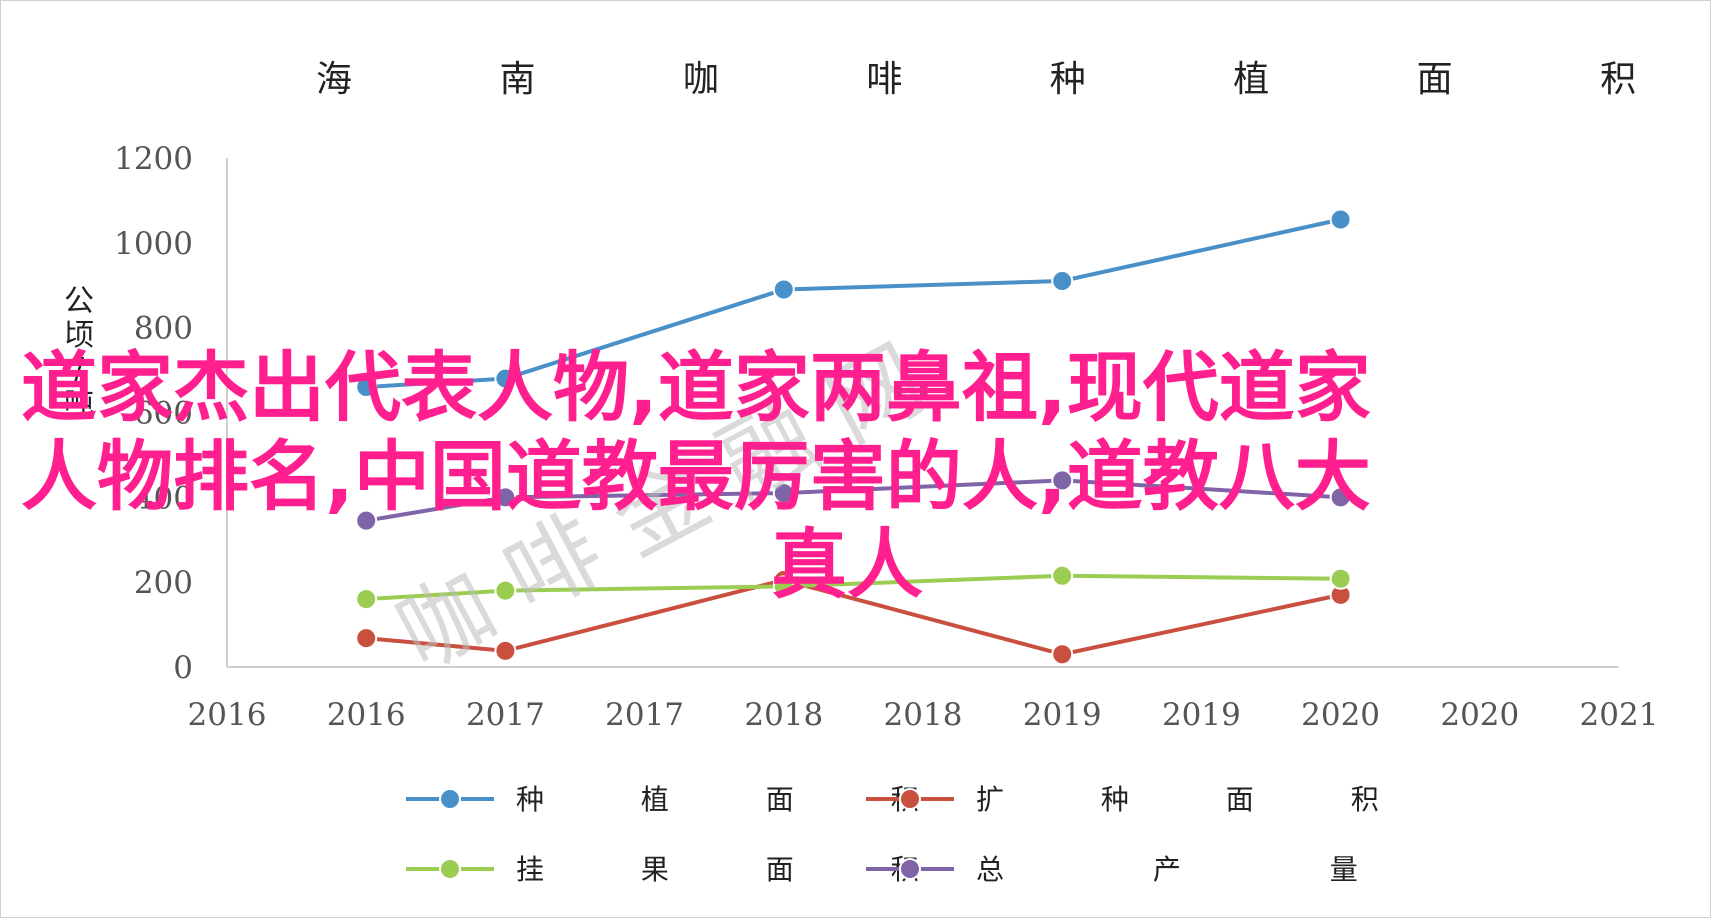 Image resolution: width=1711 pixels, height=919 pixels. I want to click on legend-label: 扩 种 面 积, so click(1199, 799).